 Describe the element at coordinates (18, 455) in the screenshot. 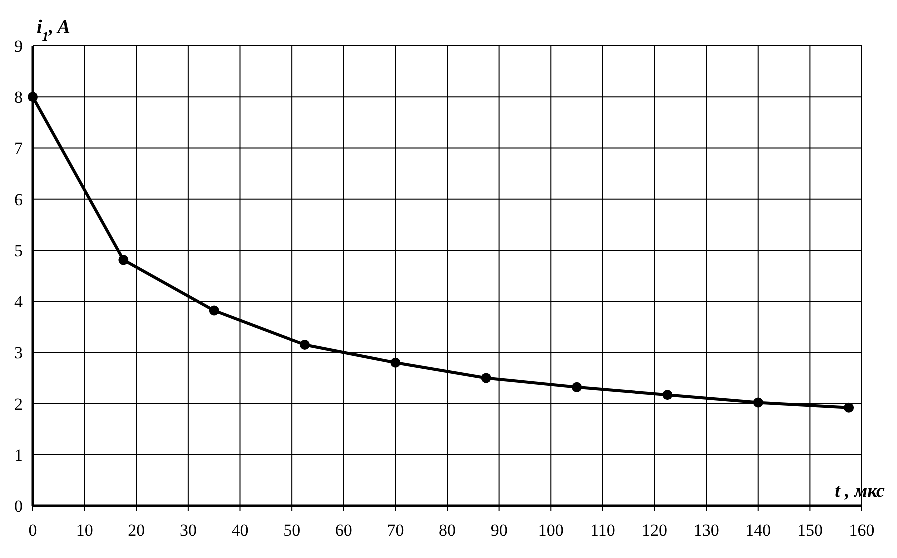

I see `y-tick-label: 1` at that location.